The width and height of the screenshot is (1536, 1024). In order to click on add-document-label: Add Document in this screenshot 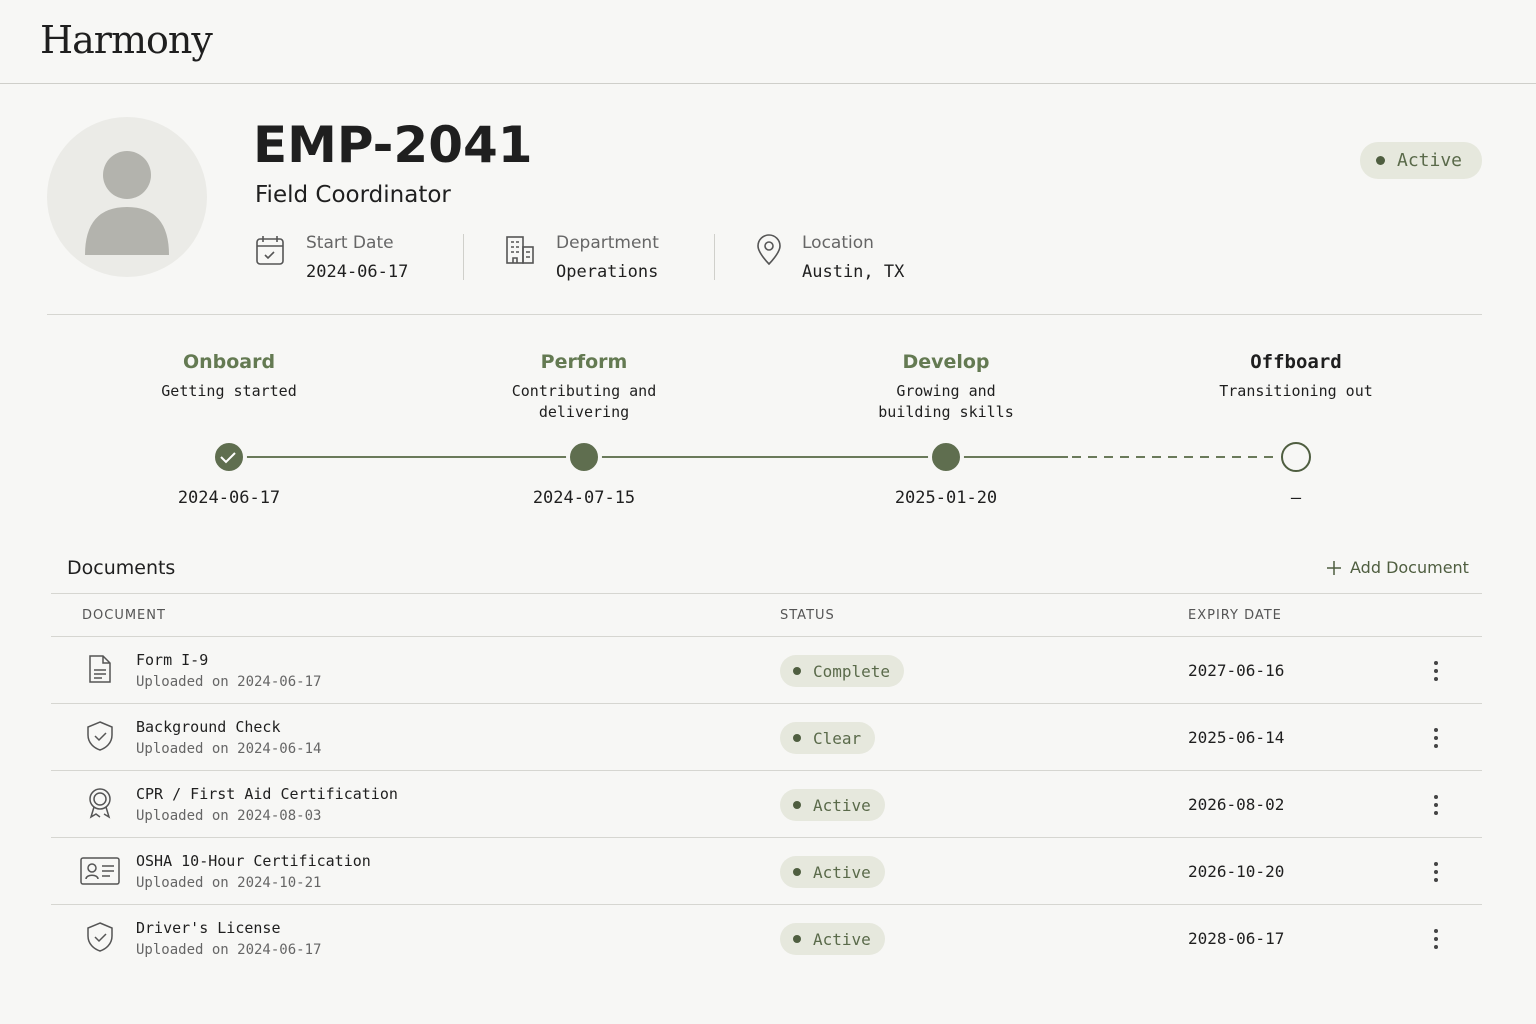, I will do `click(1409, 567)`.